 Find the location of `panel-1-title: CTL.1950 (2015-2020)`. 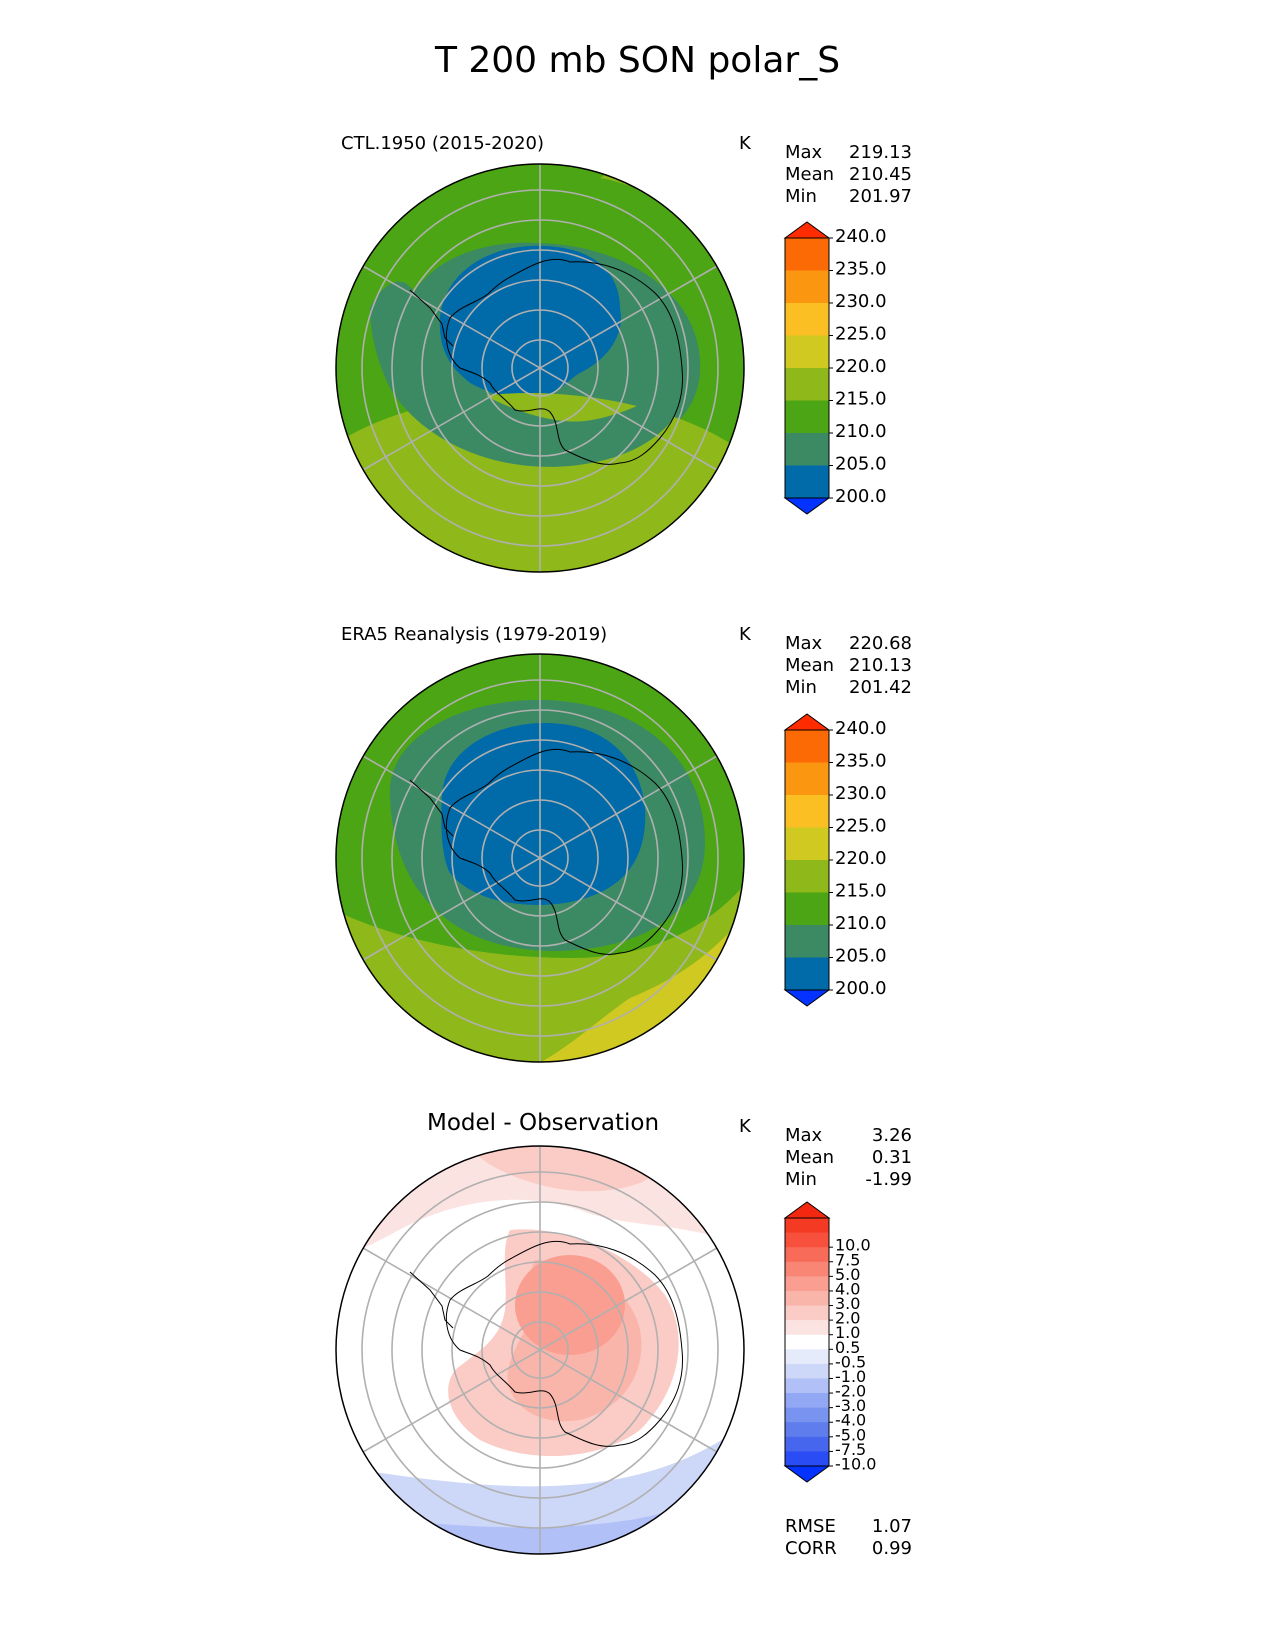

panel-1-title: CTL.1950 (2015-2020) is located at coordinates (443, 143).